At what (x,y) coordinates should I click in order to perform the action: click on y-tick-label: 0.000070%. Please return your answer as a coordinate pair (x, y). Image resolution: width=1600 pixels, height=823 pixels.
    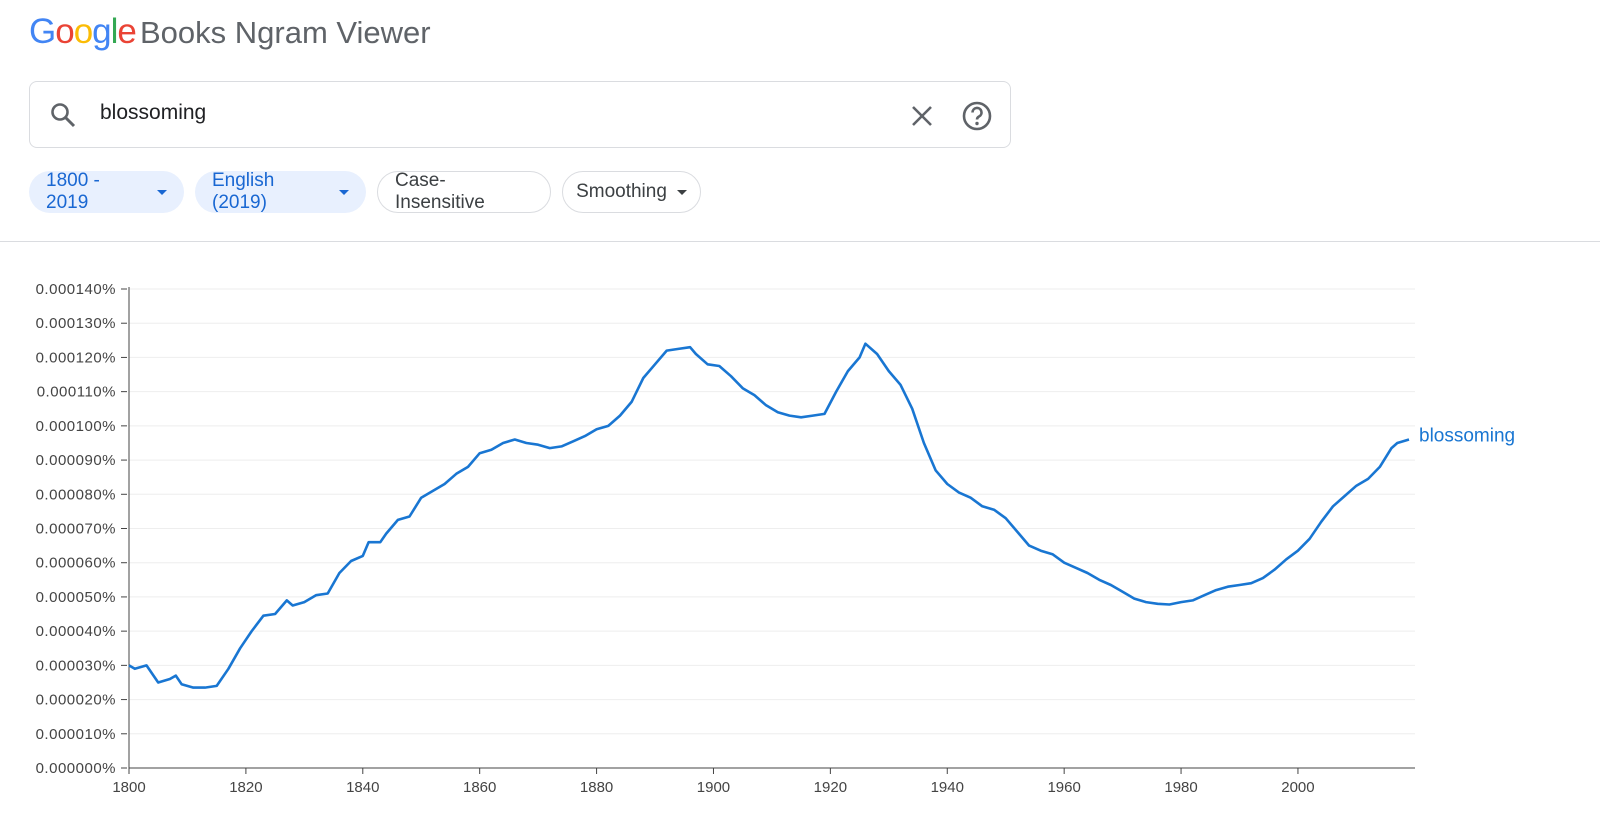
    Looking at the image, I should click on (76, 529).